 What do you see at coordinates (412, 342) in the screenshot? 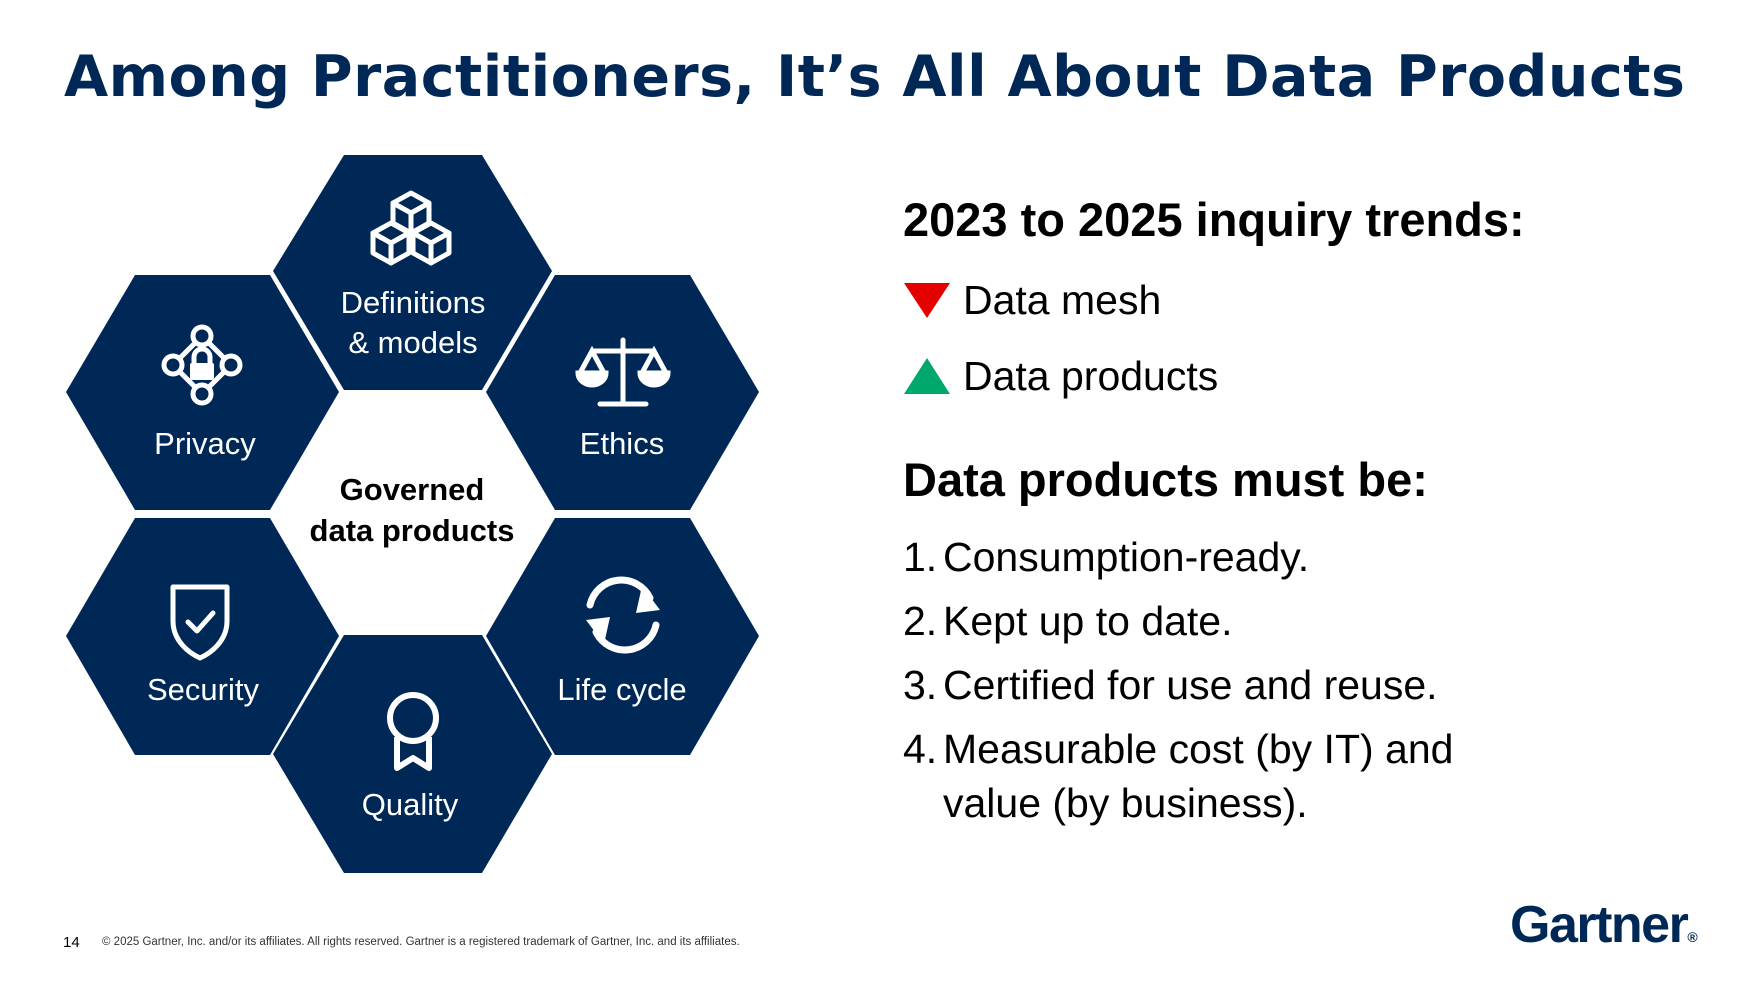
I see `hex-definitions-label-line2: & models` at bounding box center [412, 342].